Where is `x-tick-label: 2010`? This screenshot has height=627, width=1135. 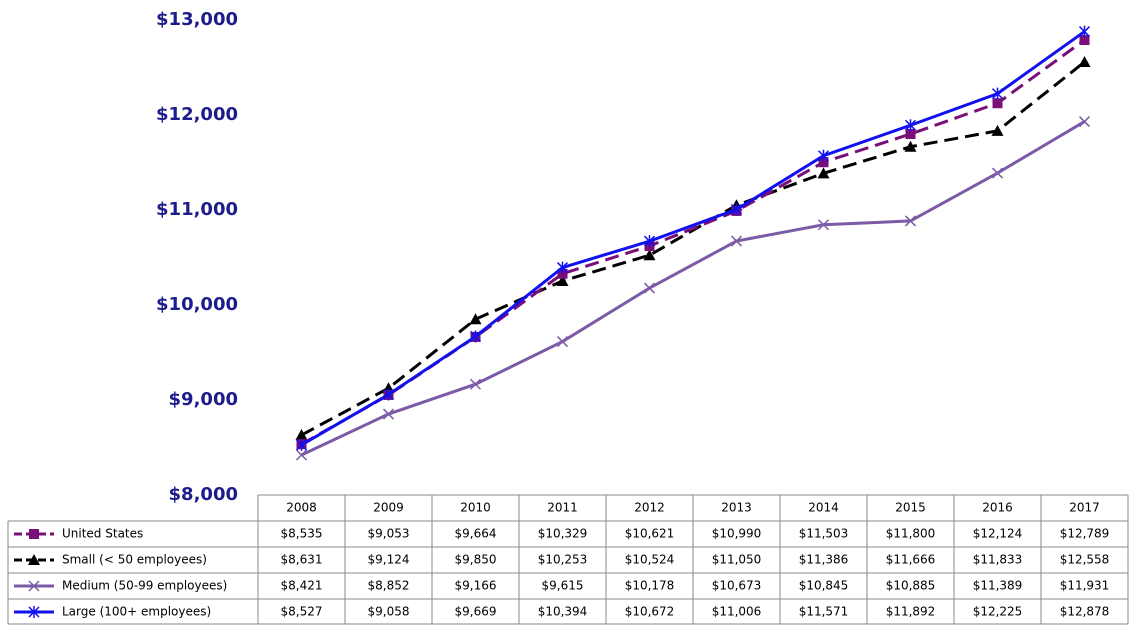
x-tick-label: 2010 is located at coordinates (475, 508).